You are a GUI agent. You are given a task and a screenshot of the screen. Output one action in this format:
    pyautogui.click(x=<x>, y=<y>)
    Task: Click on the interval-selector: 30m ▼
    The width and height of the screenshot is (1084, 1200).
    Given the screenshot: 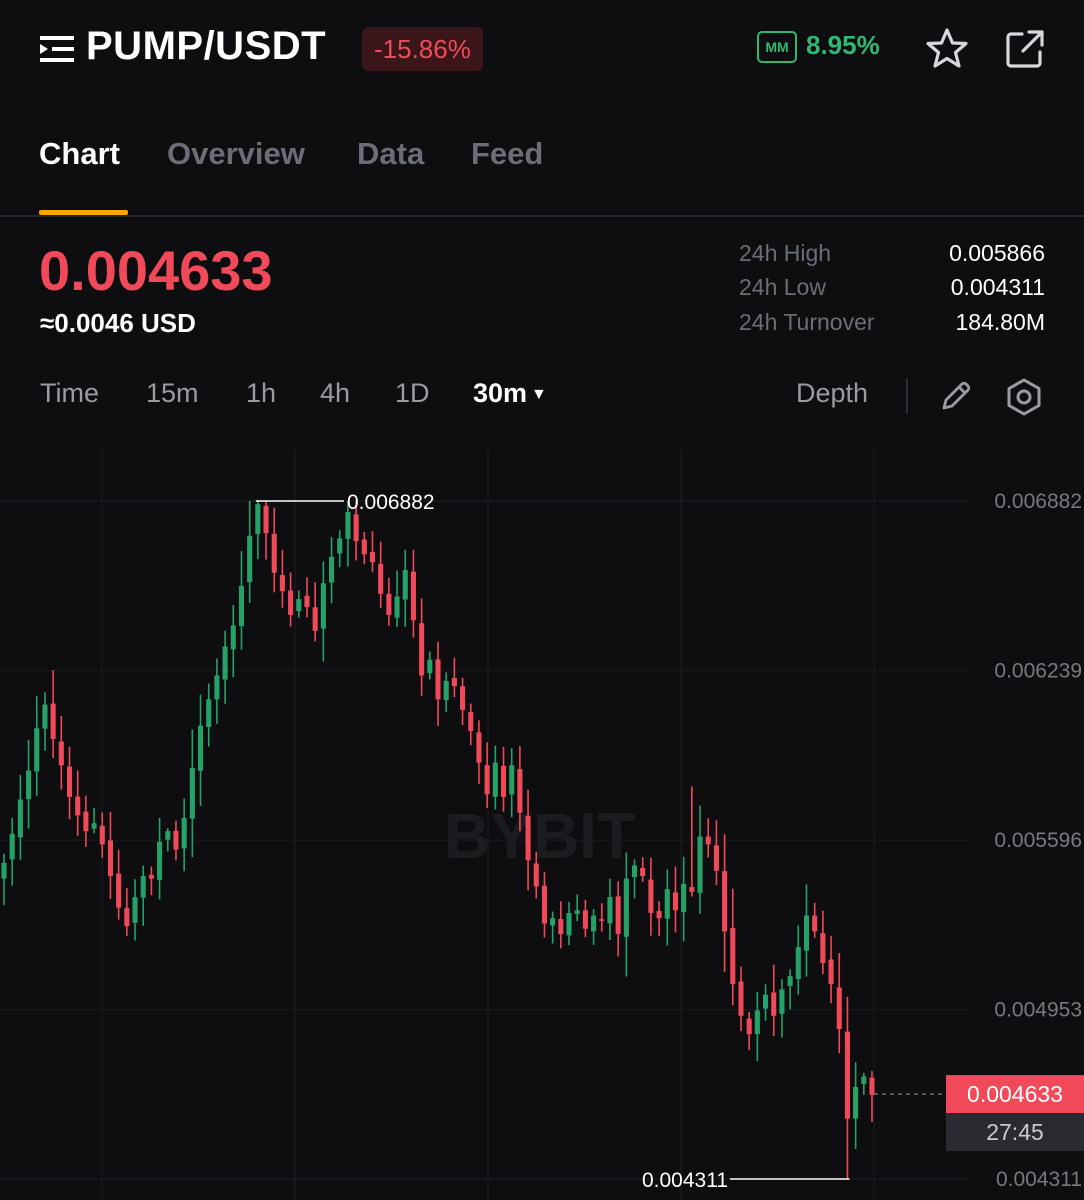 What is the action you would take?
    pyautogui.click(x=510, y=393)
    